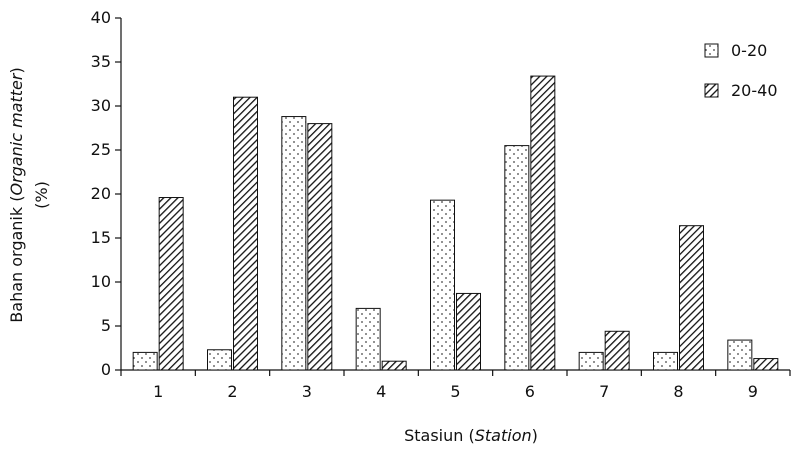 Image resolution: width=812 pixels, height=451 pixels. I want to click on x-axis-title-close: ), so click(535, 435).